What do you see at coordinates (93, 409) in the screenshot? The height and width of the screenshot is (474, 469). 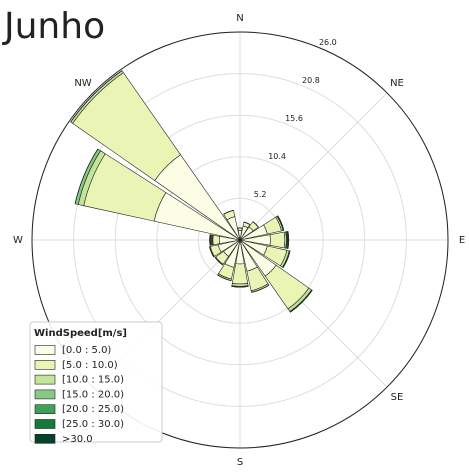 I see `legend-label: [20.0 : 25.0)` at bounding box center [93, 409].